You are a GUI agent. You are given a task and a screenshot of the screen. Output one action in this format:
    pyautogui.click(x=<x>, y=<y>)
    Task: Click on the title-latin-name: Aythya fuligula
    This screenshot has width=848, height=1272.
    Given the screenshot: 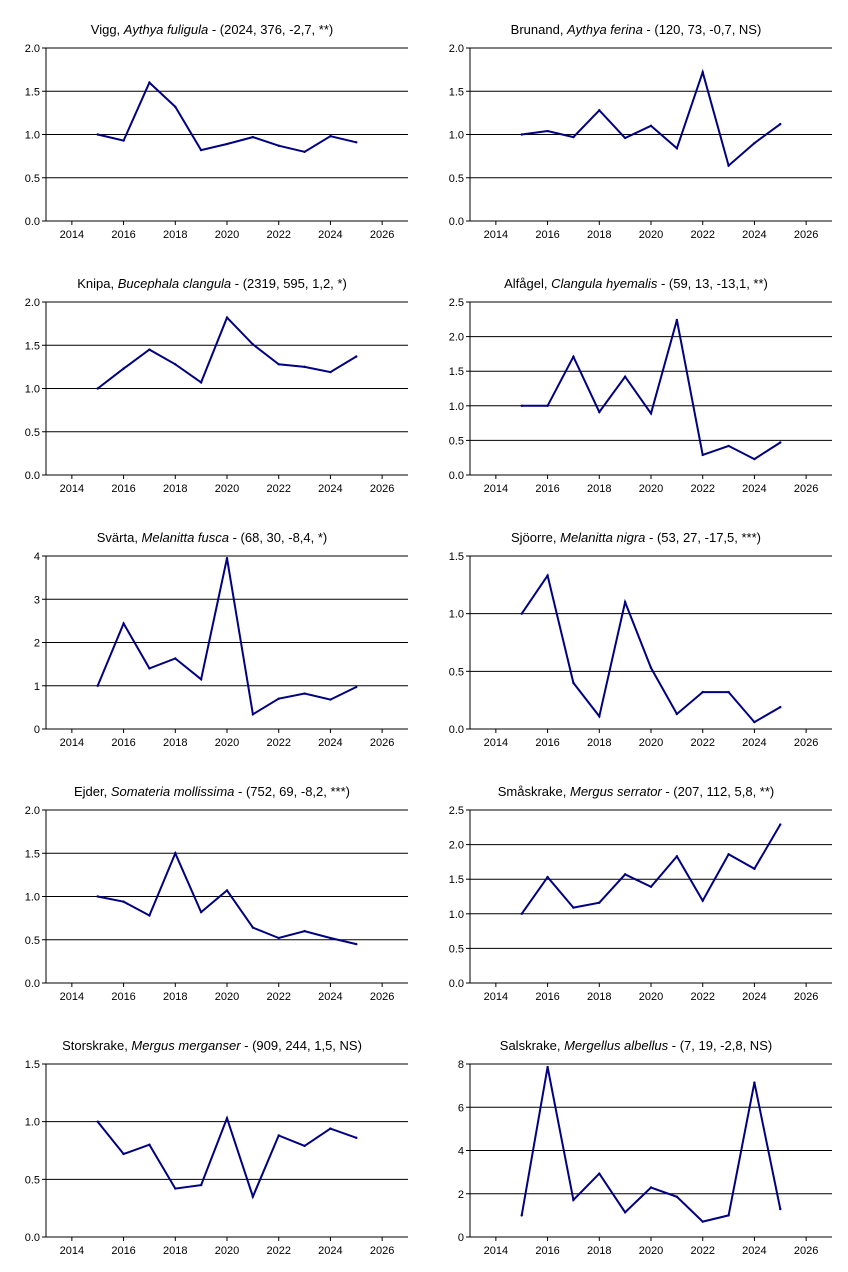 What is the action you would take?
    pyautogui.click(x=166, y=29)
    